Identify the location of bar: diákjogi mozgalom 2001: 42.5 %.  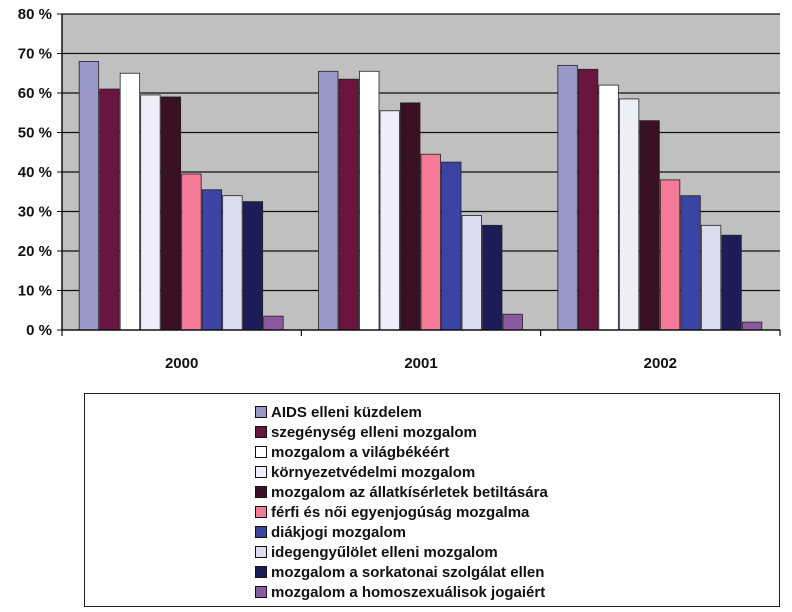
(451, 246).